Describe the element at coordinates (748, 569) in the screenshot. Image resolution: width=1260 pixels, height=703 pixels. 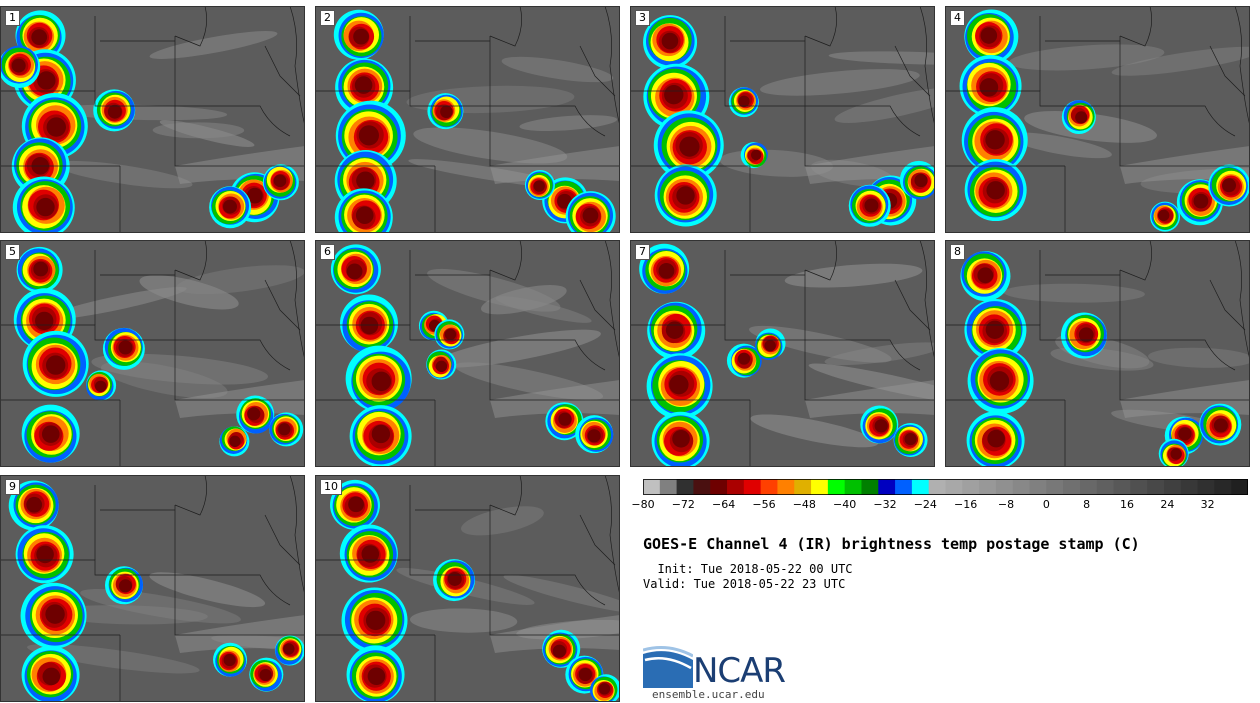
I see `init-time: Init: Tue 2018-05-22 00 UTC` at that location.